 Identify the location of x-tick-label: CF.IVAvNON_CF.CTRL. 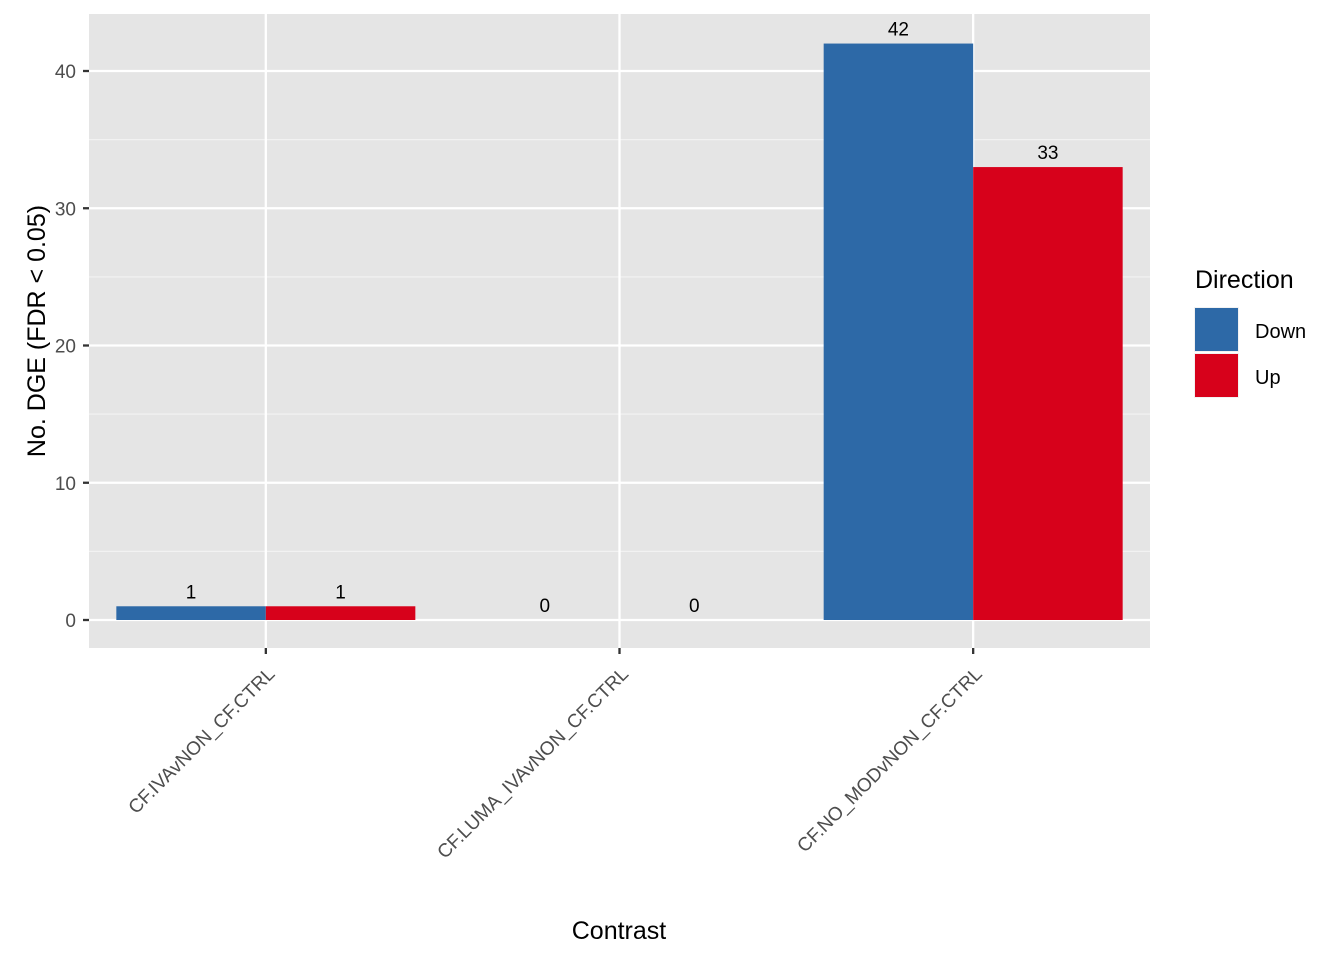
(202, 741).